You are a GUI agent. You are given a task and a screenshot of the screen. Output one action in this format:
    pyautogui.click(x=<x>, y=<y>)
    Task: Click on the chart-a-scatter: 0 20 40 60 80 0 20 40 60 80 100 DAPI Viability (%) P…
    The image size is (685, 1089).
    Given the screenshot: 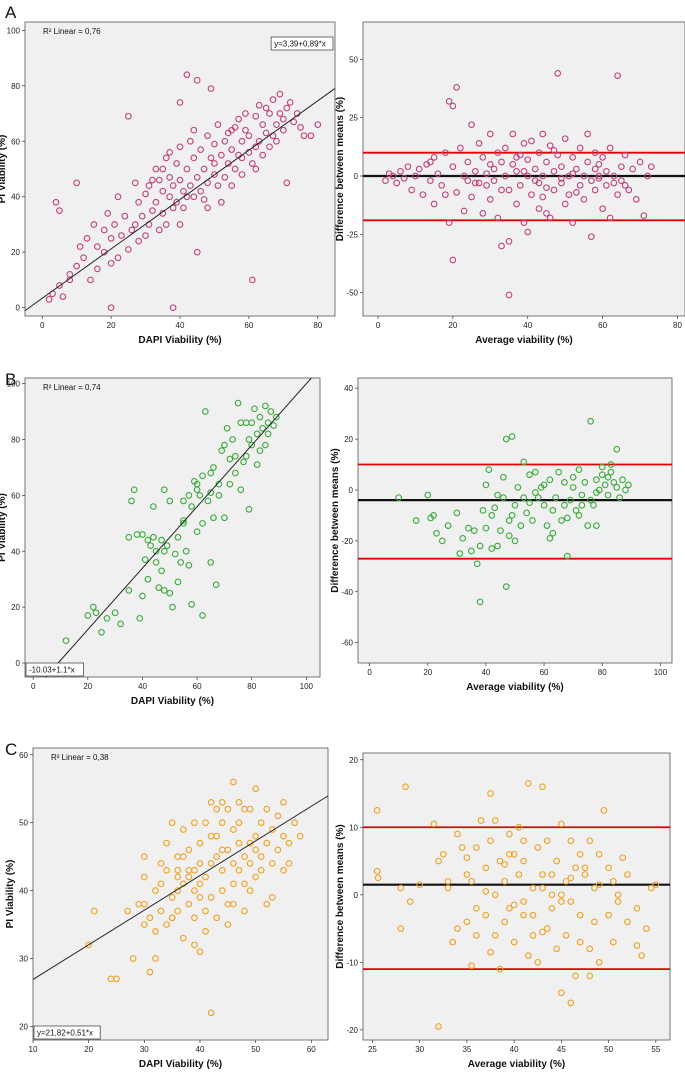 What is the action you would take?
    pyautogui.click(x=167, y=184)
    